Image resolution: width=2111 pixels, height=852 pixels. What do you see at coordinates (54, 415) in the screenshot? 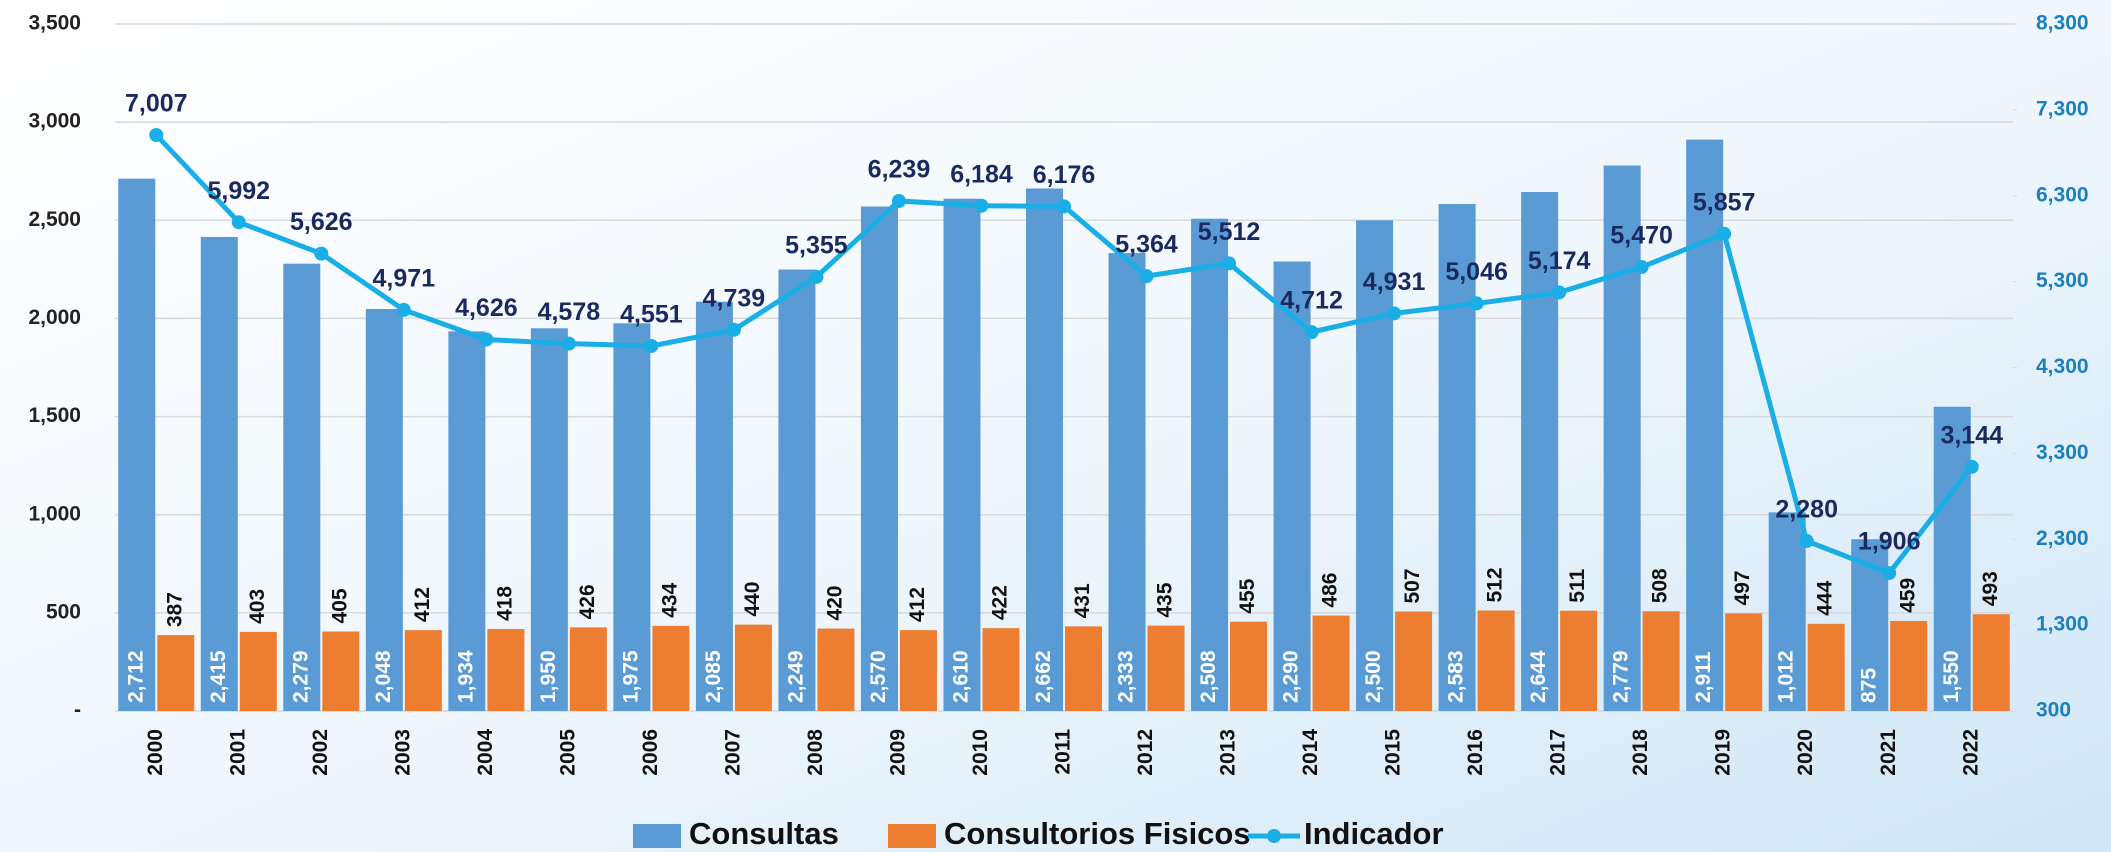
I see `y-tick-label: 1,500` at bounding box center [54, 415].